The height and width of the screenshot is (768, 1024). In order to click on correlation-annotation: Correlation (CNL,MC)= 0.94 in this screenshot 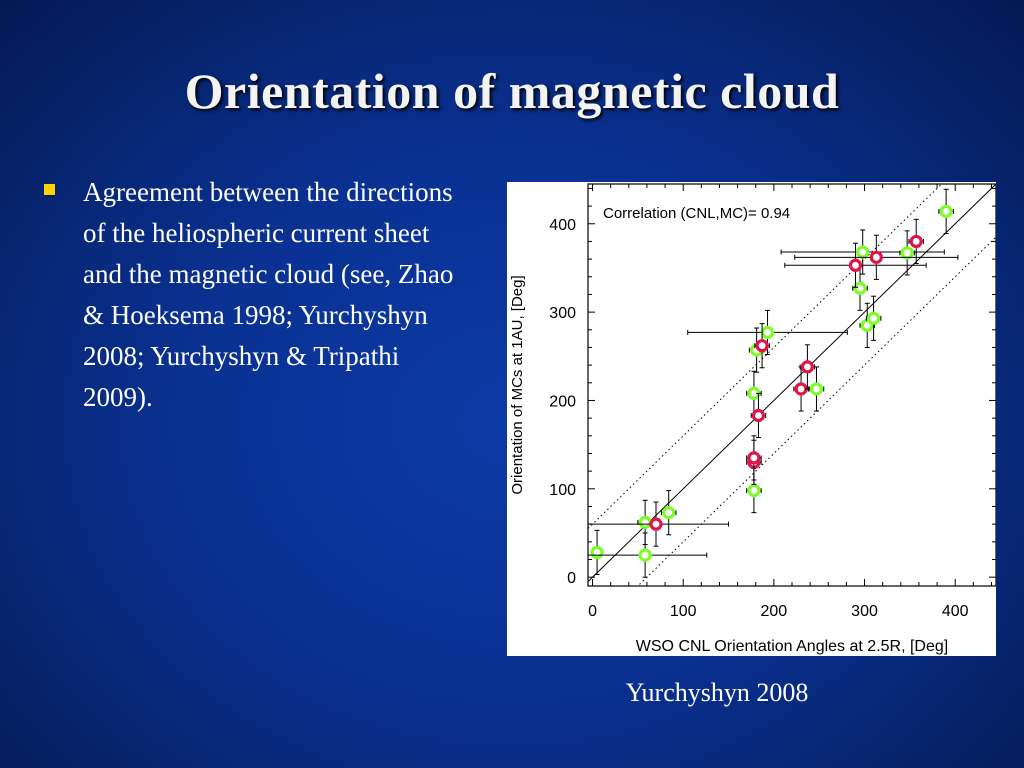, I will do `click(696, 213)`.